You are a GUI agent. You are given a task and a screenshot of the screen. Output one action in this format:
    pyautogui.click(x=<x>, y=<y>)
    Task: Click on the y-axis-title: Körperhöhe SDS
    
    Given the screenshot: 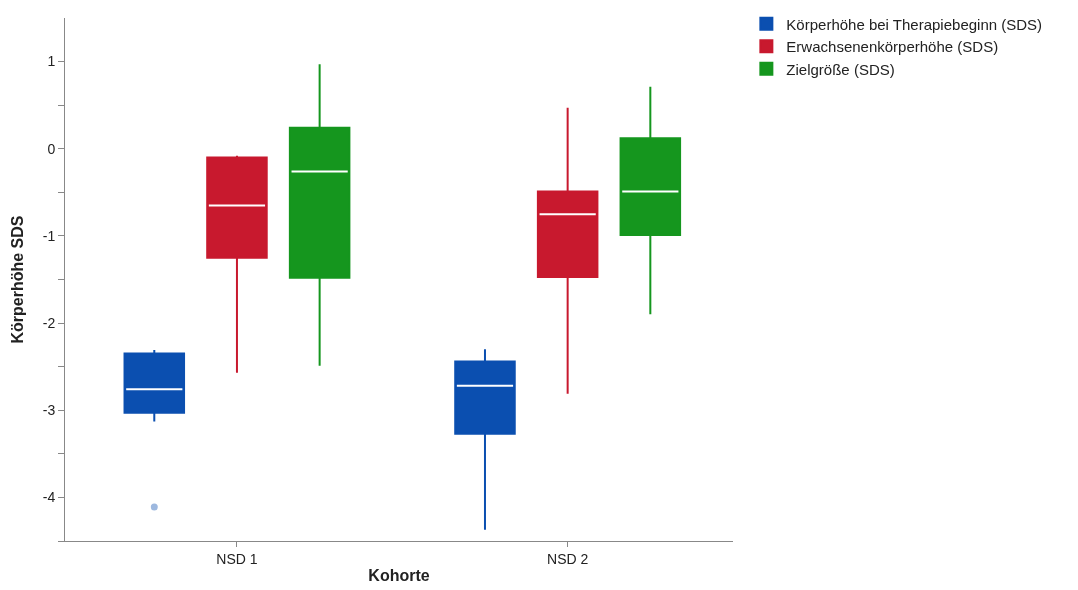 What is the action you would take?
    pyautogui.click(x=17, y=279)
    